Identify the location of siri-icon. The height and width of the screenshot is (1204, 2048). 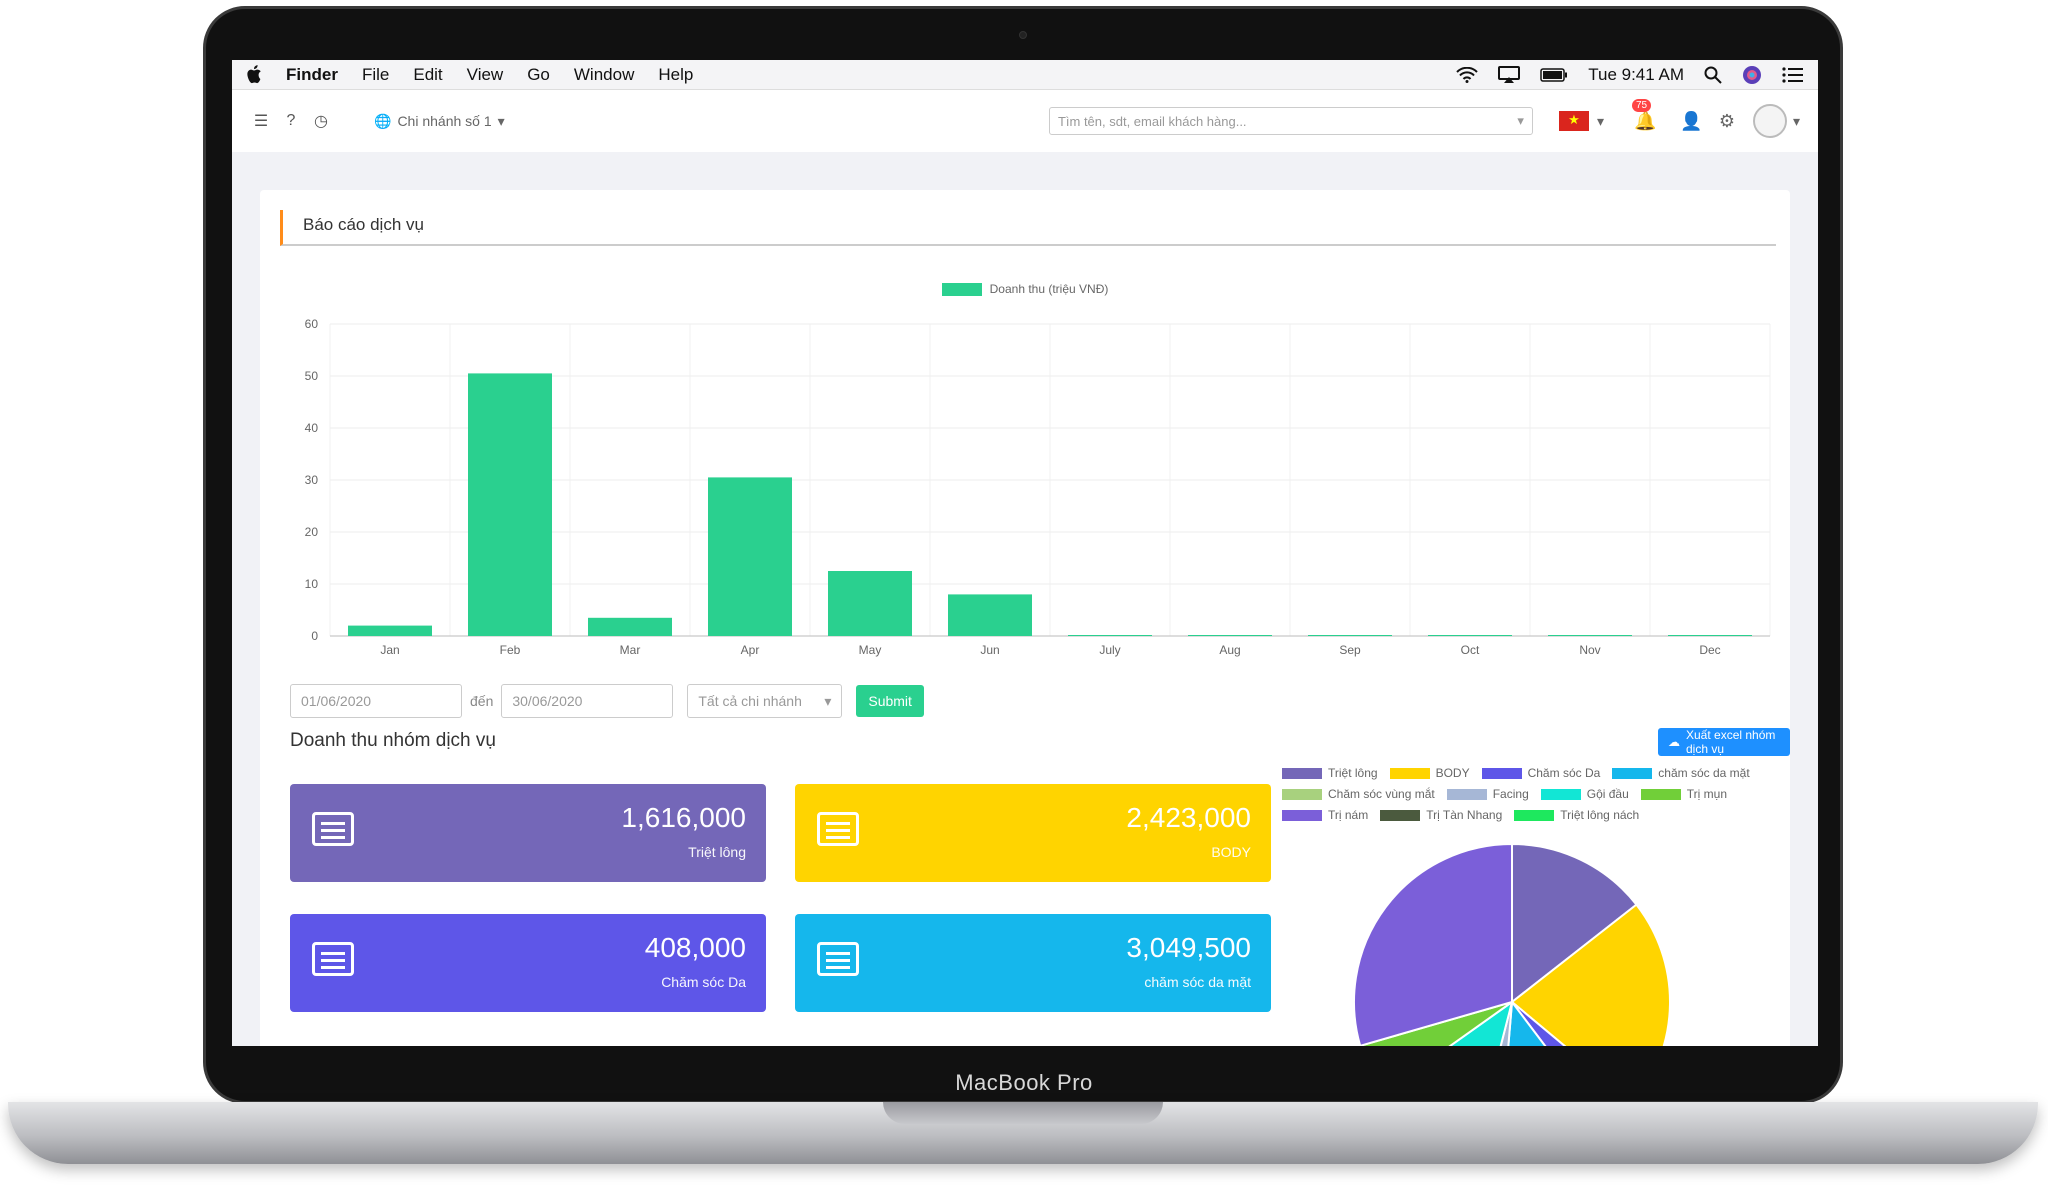
(1752, 75).